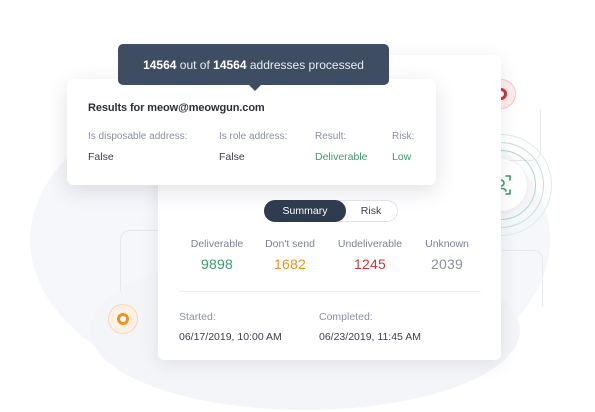  Describe the element at coordinates (402, 157) in the screenshot. I see `field-value: Low` at that location.